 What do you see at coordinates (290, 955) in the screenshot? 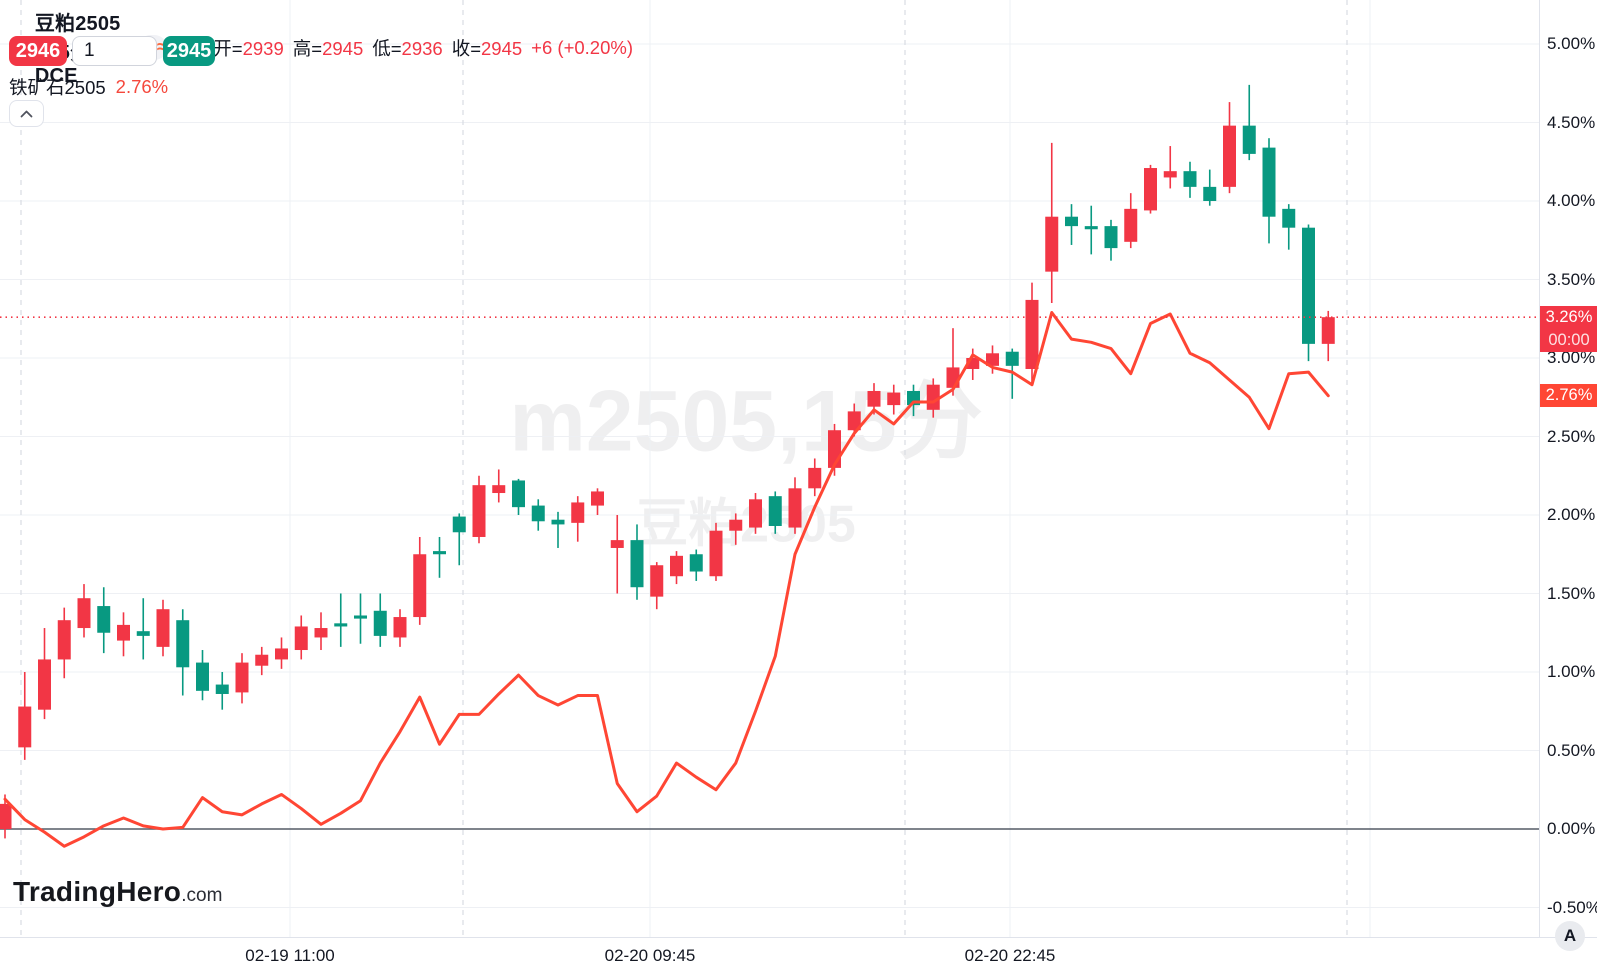
I see `time-axis-label: 02-19 11:00` at bounding box center [290, 955].